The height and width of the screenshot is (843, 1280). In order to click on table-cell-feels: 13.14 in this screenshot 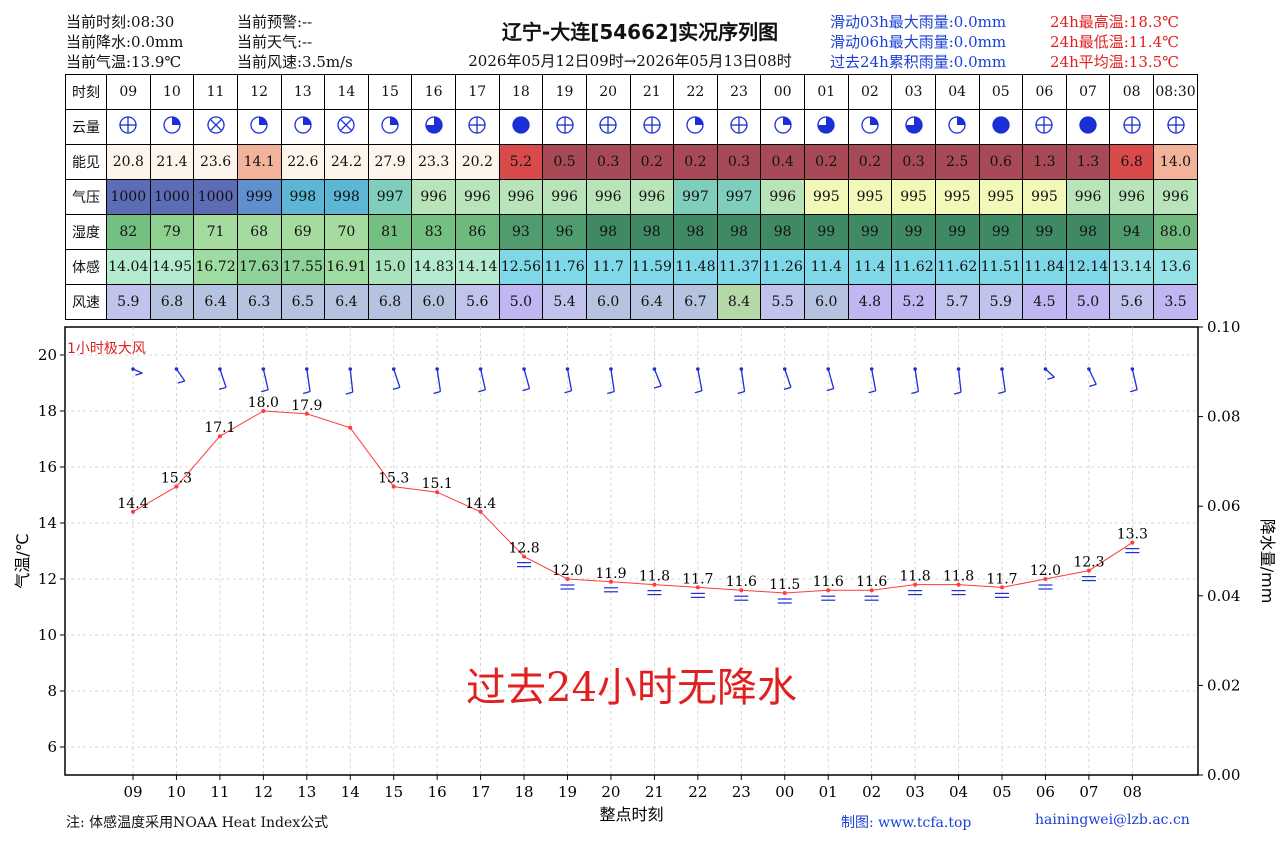, I will do `click(1131, 267)`.